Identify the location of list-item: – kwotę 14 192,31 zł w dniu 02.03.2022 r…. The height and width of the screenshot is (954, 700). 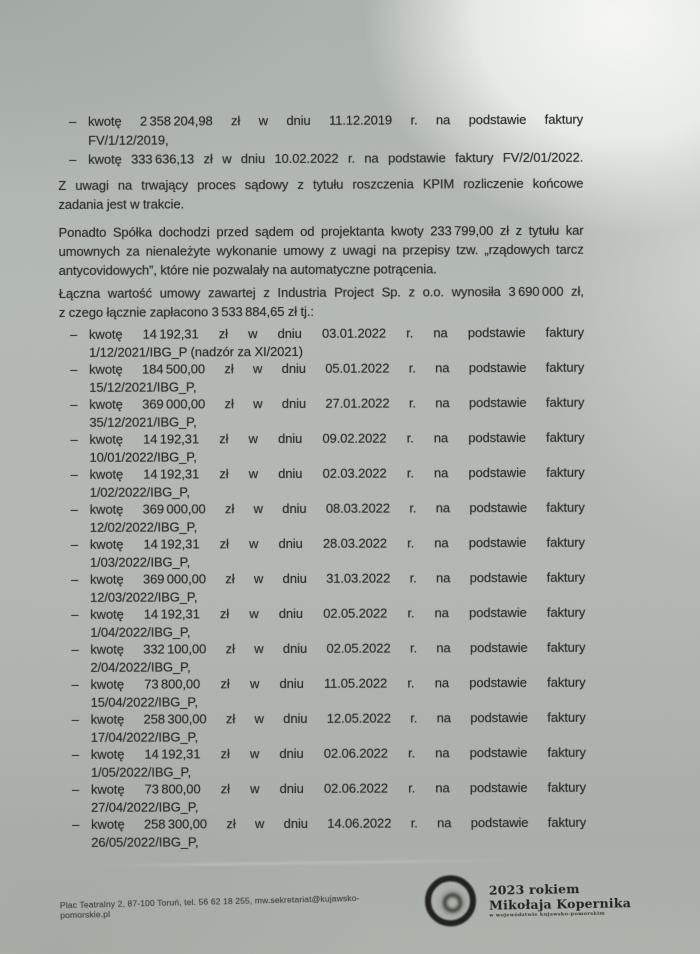
(322, 482).